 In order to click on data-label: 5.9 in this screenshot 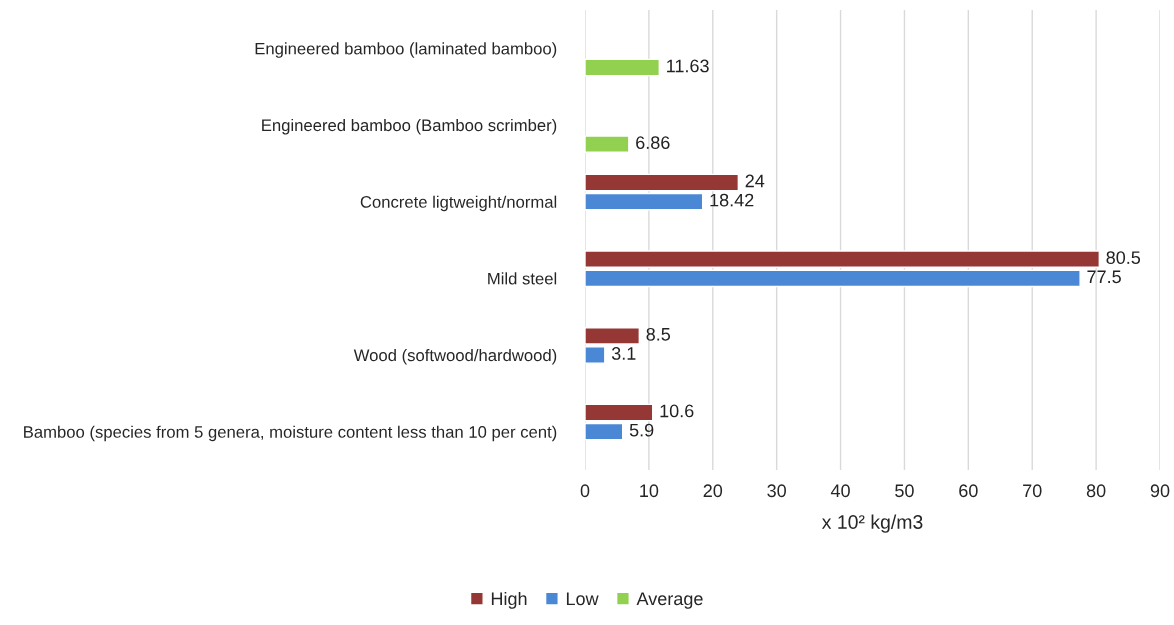, I will do `click(641, 430)`.